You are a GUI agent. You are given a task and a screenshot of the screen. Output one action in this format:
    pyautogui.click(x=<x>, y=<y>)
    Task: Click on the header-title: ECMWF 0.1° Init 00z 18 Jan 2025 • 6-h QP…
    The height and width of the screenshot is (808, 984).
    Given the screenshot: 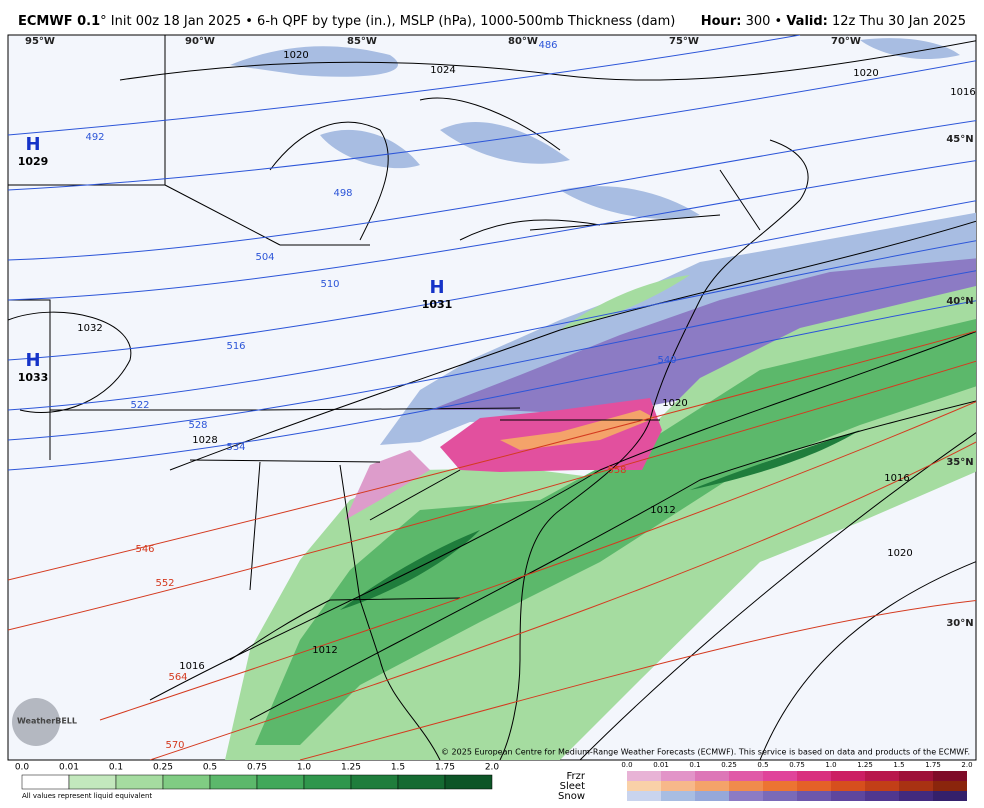 What is the action you would take?
    pyautogui.click(x=346, y=21)
    